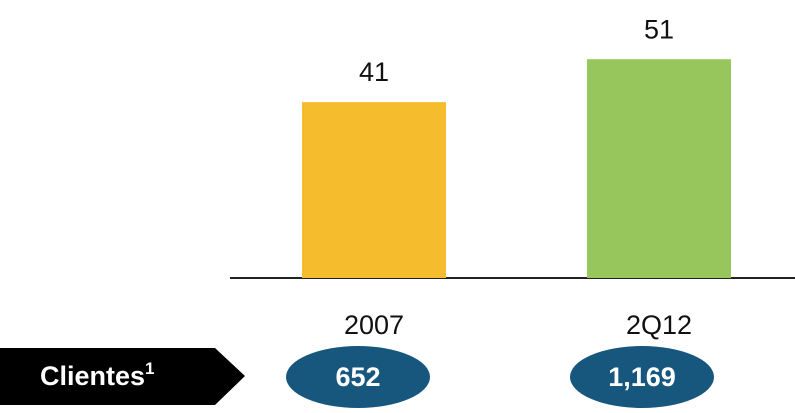 This screenshot has width=795, height=413. What do you see at coordinates (374, 72) in the screenshot?
I see `value-label: 41` at bounding box center [374, 72].